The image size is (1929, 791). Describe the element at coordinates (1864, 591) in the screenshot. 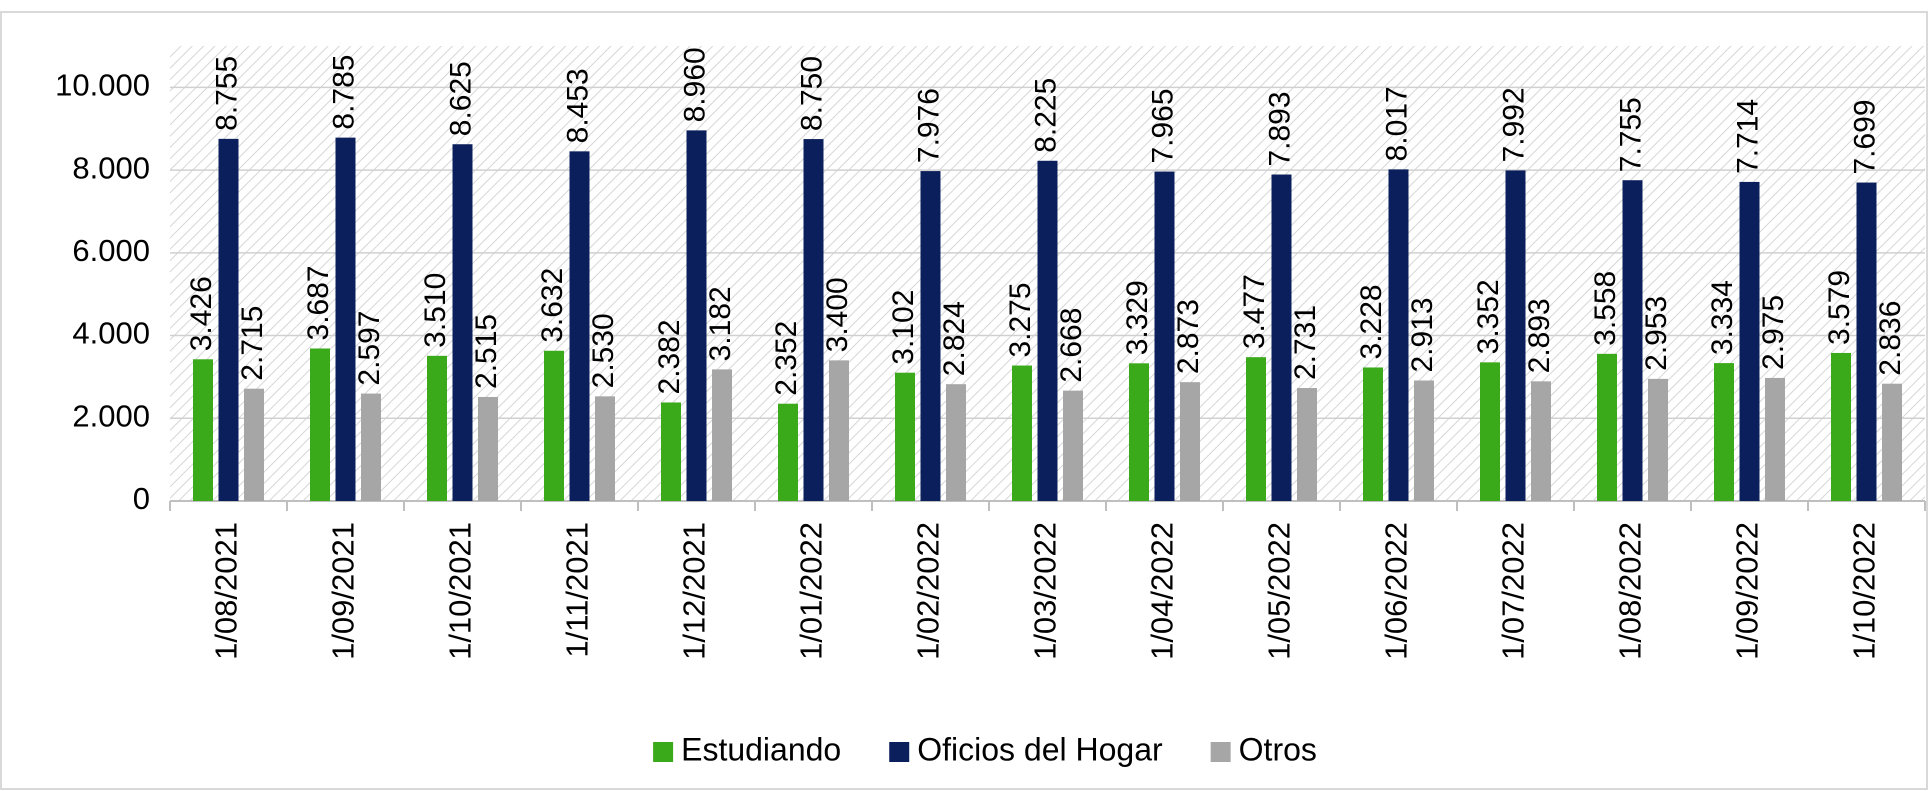

I see `x-tick-label: 1/10/2022` at that location.